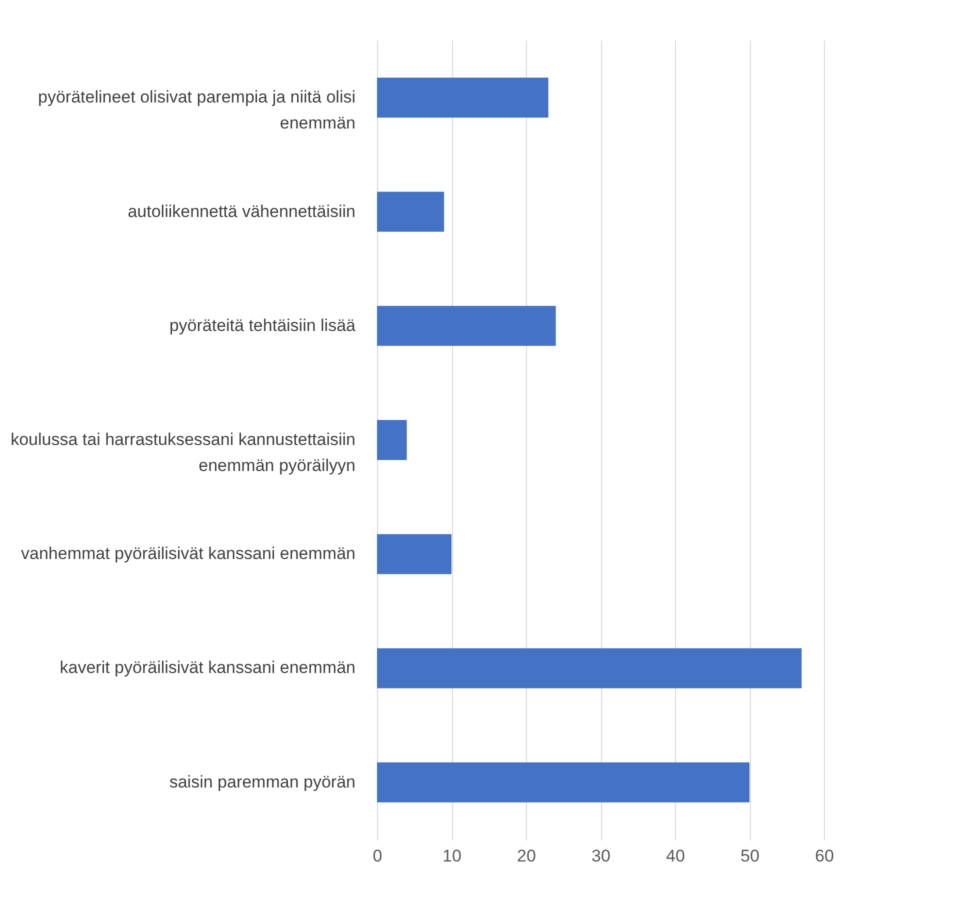  What do you see at coordinates (526, 856) in the screenshot?
I see `x-tick-label: 20` at bounding box center [526, 856].